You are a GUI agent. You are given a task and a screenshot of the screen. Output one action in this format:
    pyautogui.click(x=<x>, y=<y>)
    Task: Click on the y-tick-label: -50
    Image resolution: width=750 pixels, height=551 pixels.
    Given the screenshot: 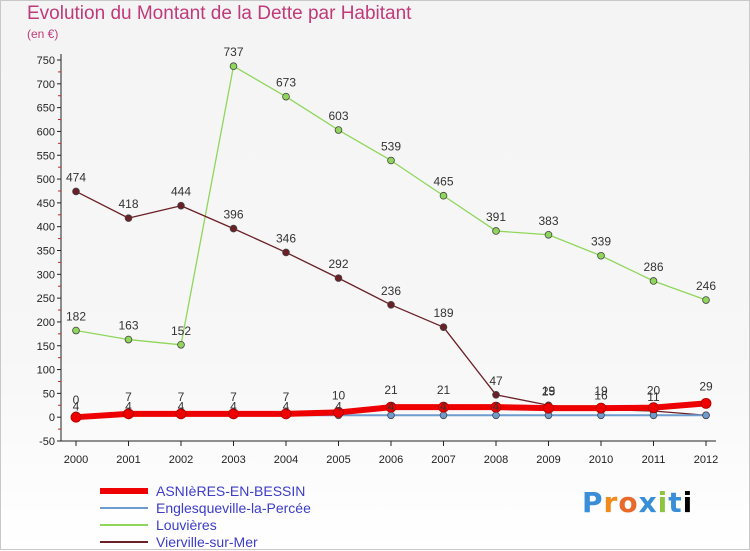 What is the action you would take?
    pyautogui.click(x=47, y=442)
    